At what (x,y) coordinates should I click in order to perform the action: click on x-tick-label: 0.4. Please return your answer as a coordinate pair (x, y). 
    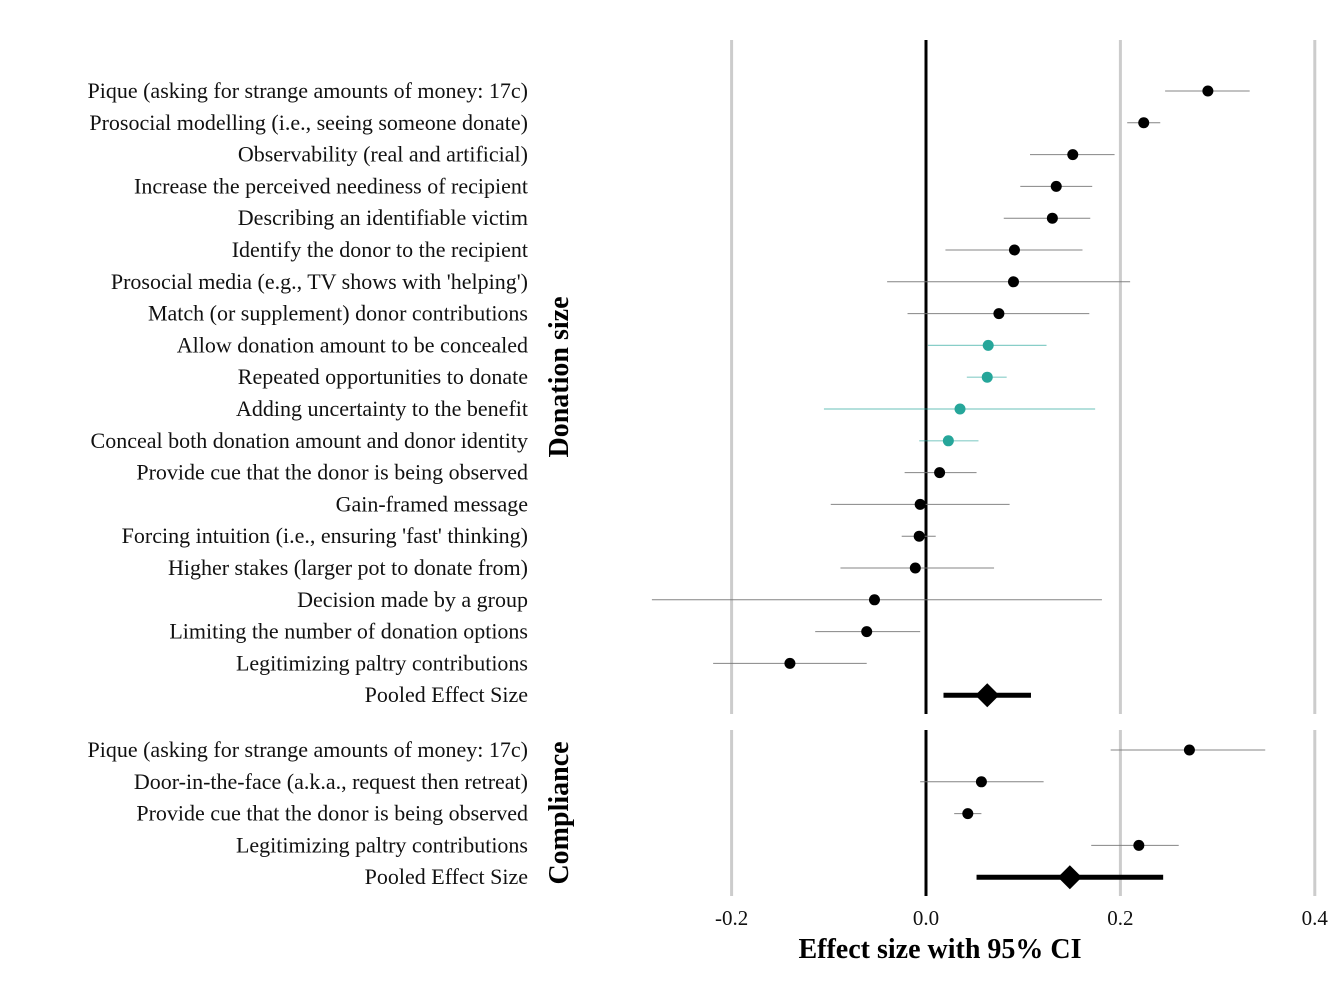
    Looking at the image, I should click on (1315, 918).